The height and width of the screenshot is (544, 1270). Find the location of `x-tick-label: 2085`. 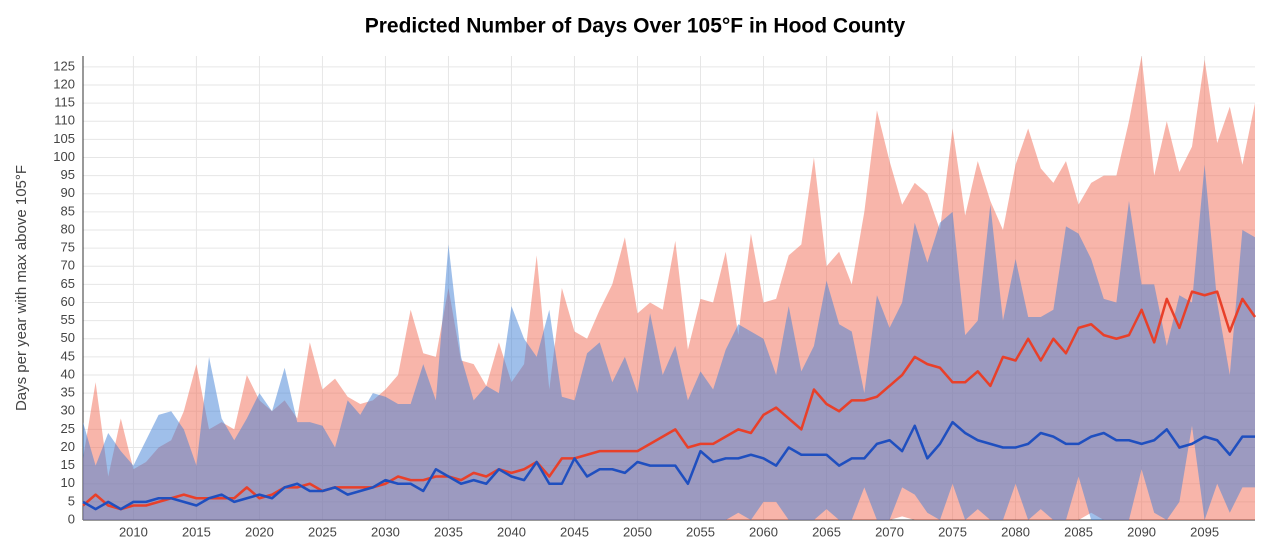

x-tick-label: 2085 is located at coordinates (1078, 531).